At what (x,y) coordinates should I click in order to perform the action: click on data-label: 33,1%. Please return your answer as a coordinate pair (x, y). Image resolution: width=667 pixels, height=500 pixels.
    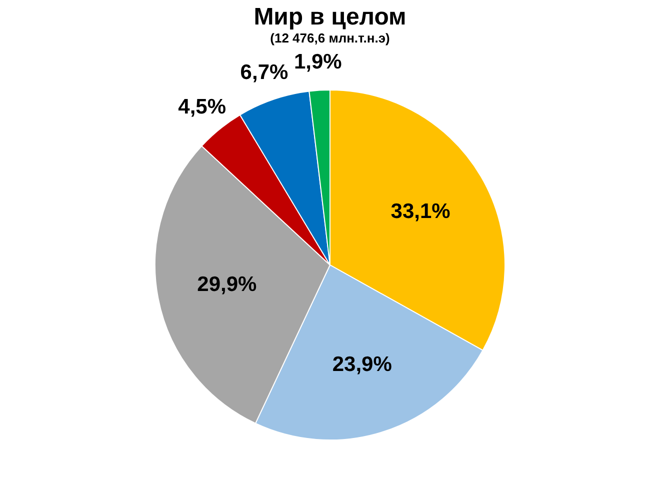
    Looking at the image, I should click on (420, 211).